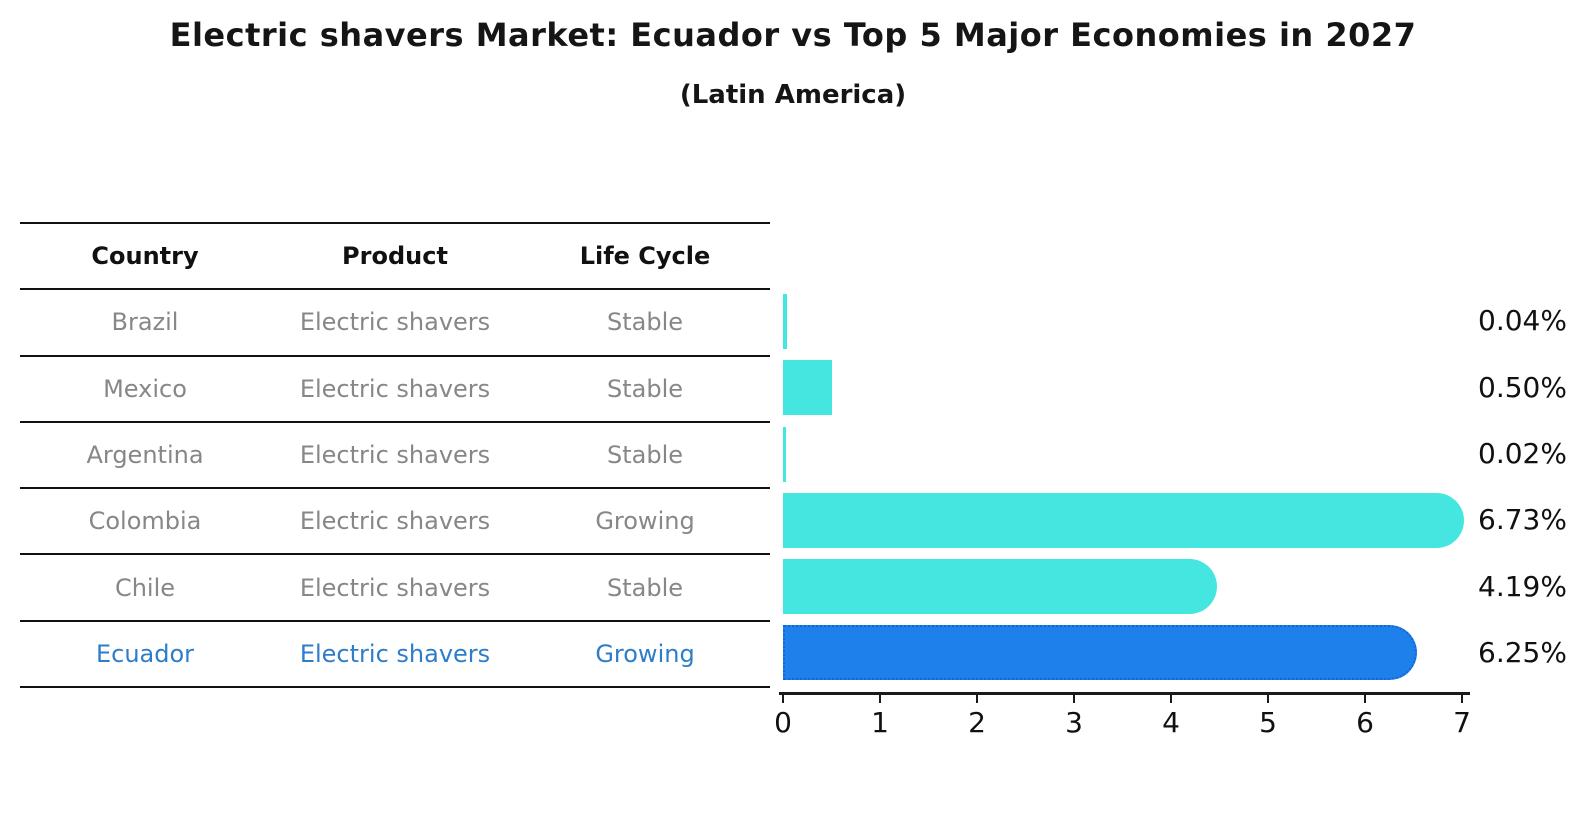 This screenshot has width=1586, height=823. Describe the element at coordinates (1522, 652) in the screenshot. I see `value-label-ecuador: 6.25%` at that location.